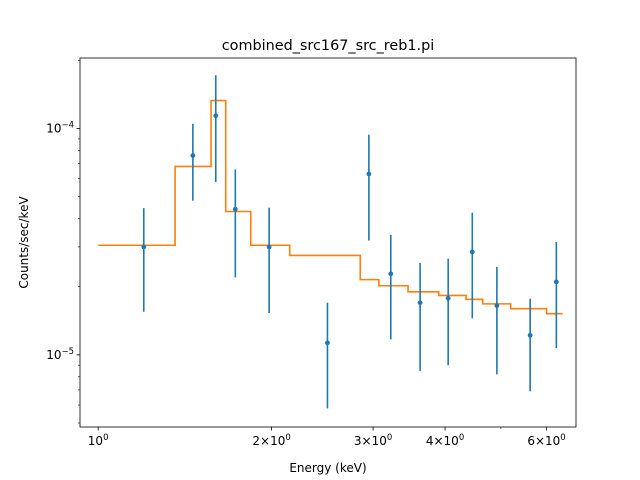 This screenshot has width=640, height=480. Describe the element at coordinates (98, 440) in the screenshot. I see `x-tick-label-0: 100` at that location.